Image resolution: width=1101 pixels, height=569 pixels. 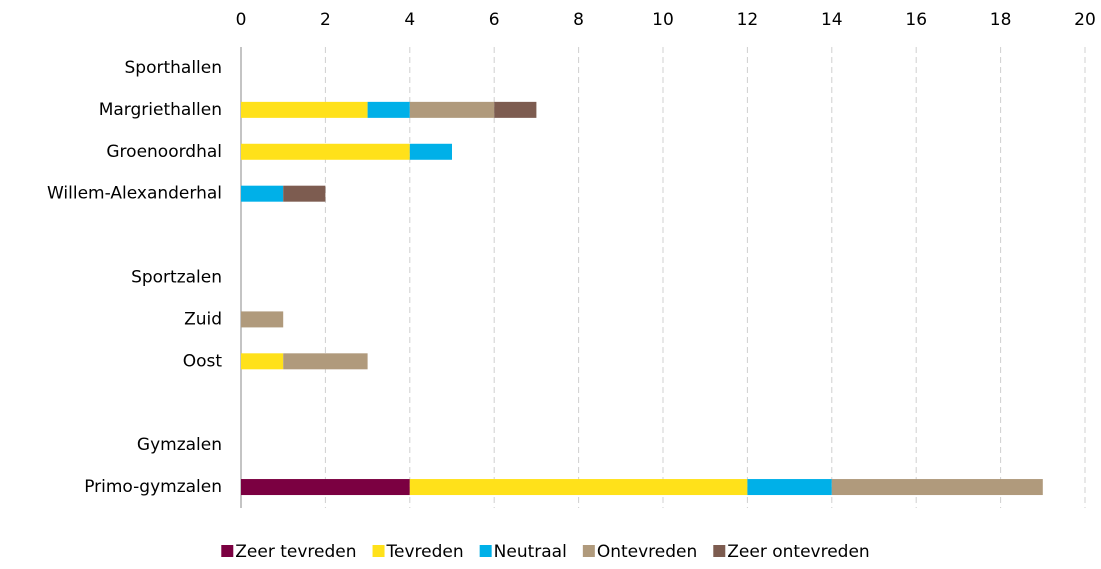 I want to click on y-tick-label: Willem-Alexanderhal, so click(x=134, y=194).